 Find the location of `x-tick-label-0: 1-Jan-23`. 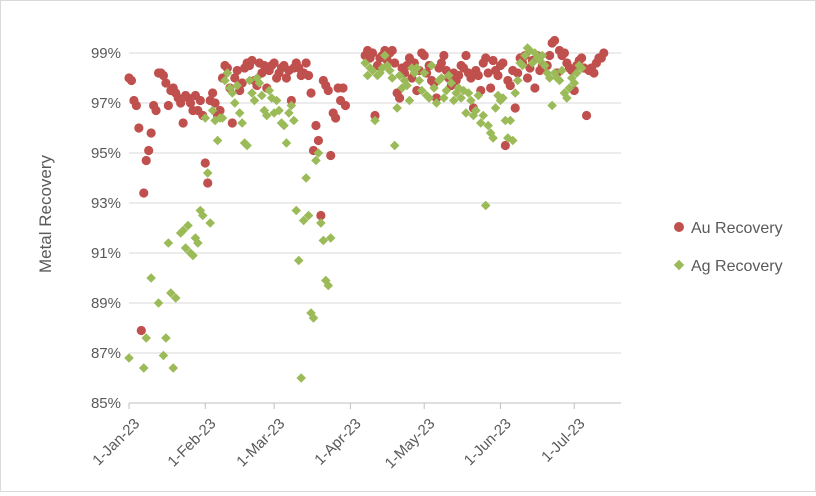

x-tick-label-0: 1-Jan-23 is located at coordinates (116, 442).